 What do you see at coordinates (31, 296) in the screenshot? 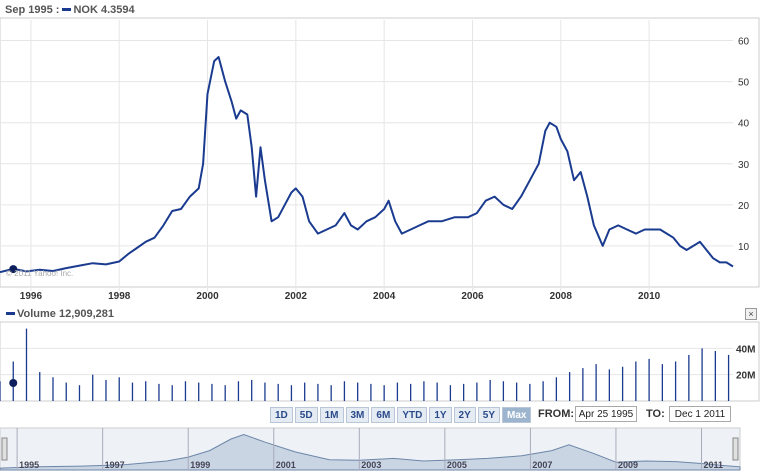
I see `price-x-tick-label: 1996` at bounding box center [31, 296].